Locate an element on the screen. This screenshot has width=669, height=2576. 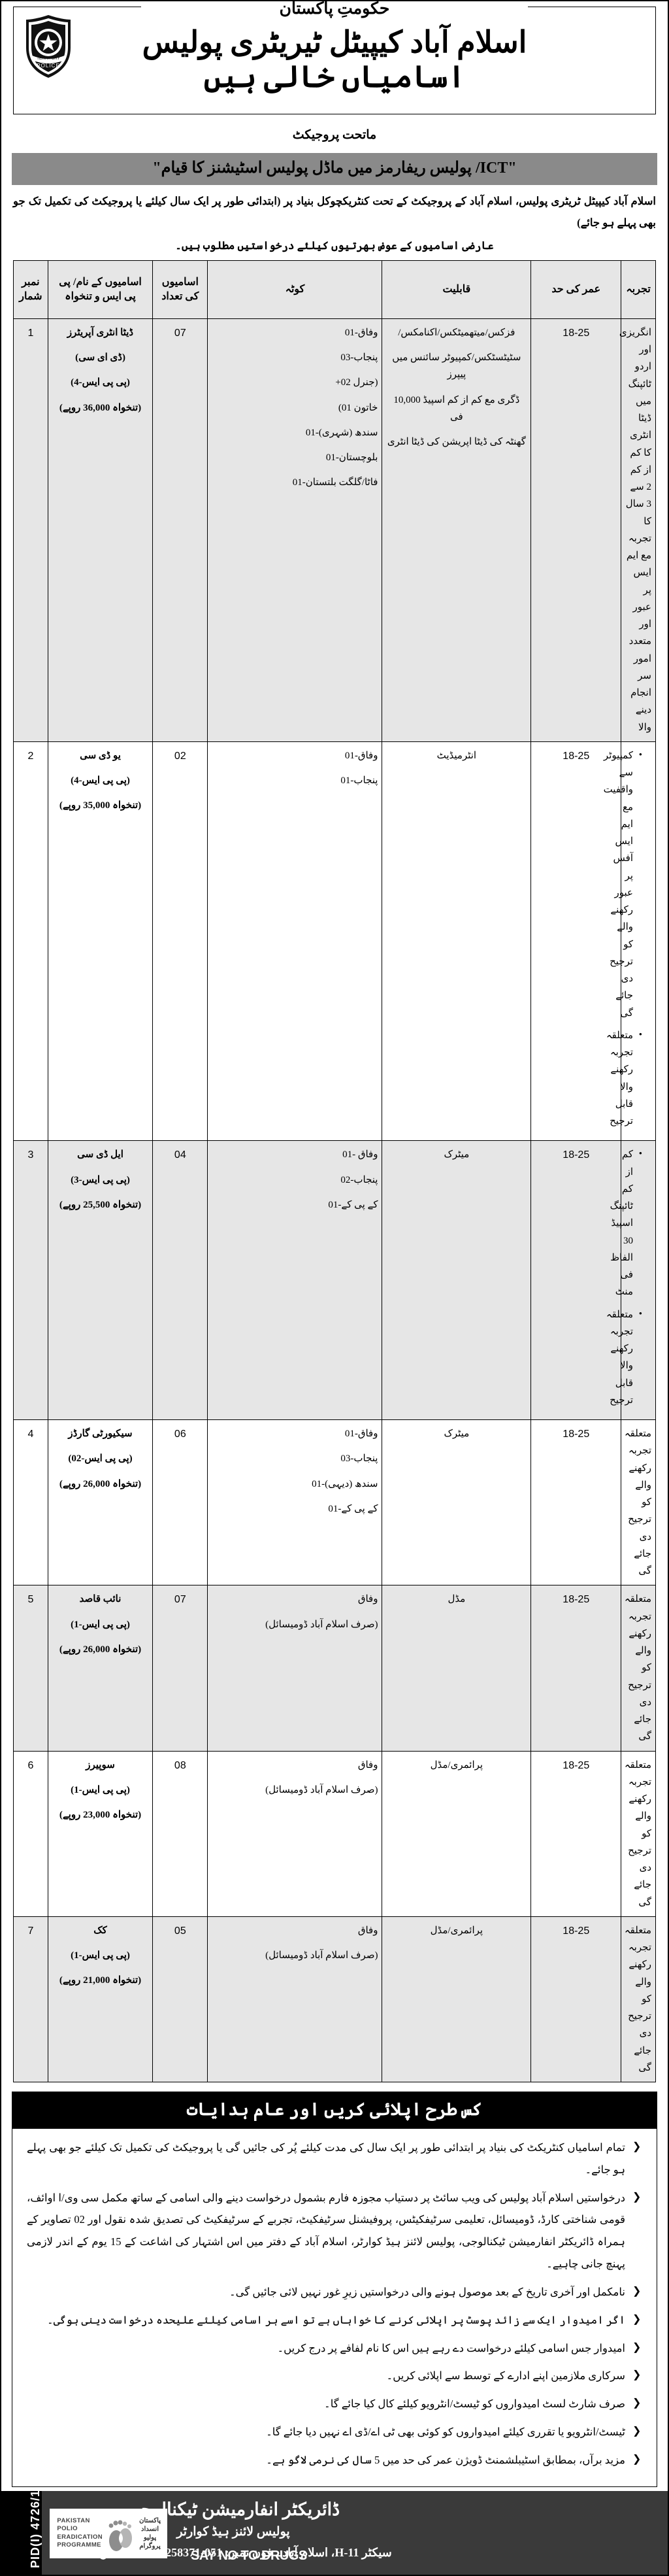
post-line: ایل ڈی سی is located at coordinates (100, 1155).